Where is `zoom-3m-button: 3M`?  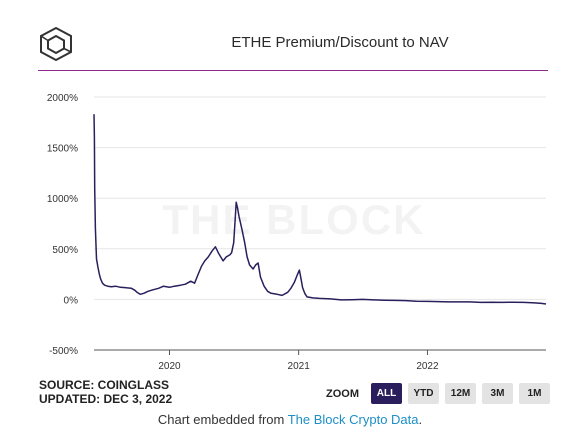
zoom-3m-button: 3M is located at coordinates (497, 393).